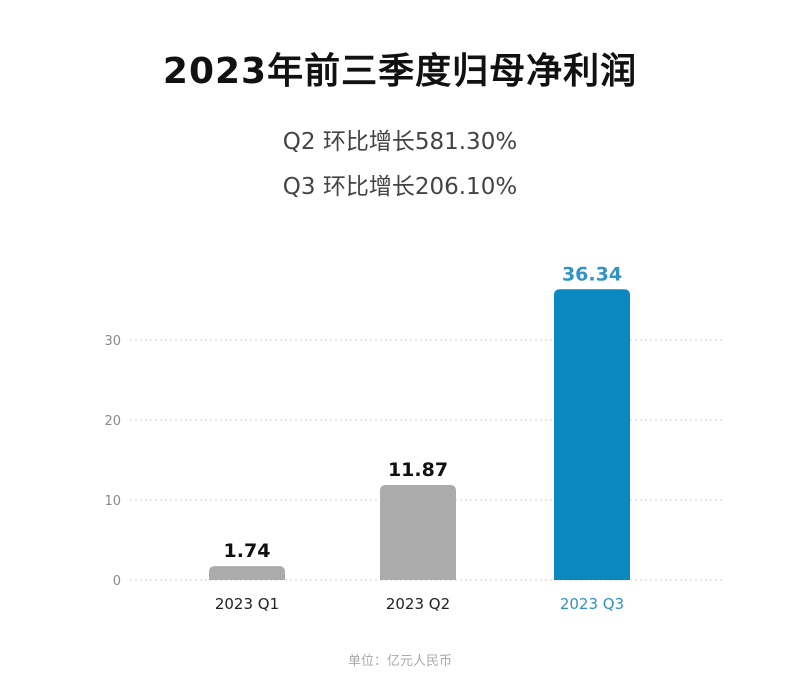 The image size is (800, 689). Describe the element at coordinates (247, 604) in the screenshot. I see `x-category-label-1: 2023 Q1` at that location.